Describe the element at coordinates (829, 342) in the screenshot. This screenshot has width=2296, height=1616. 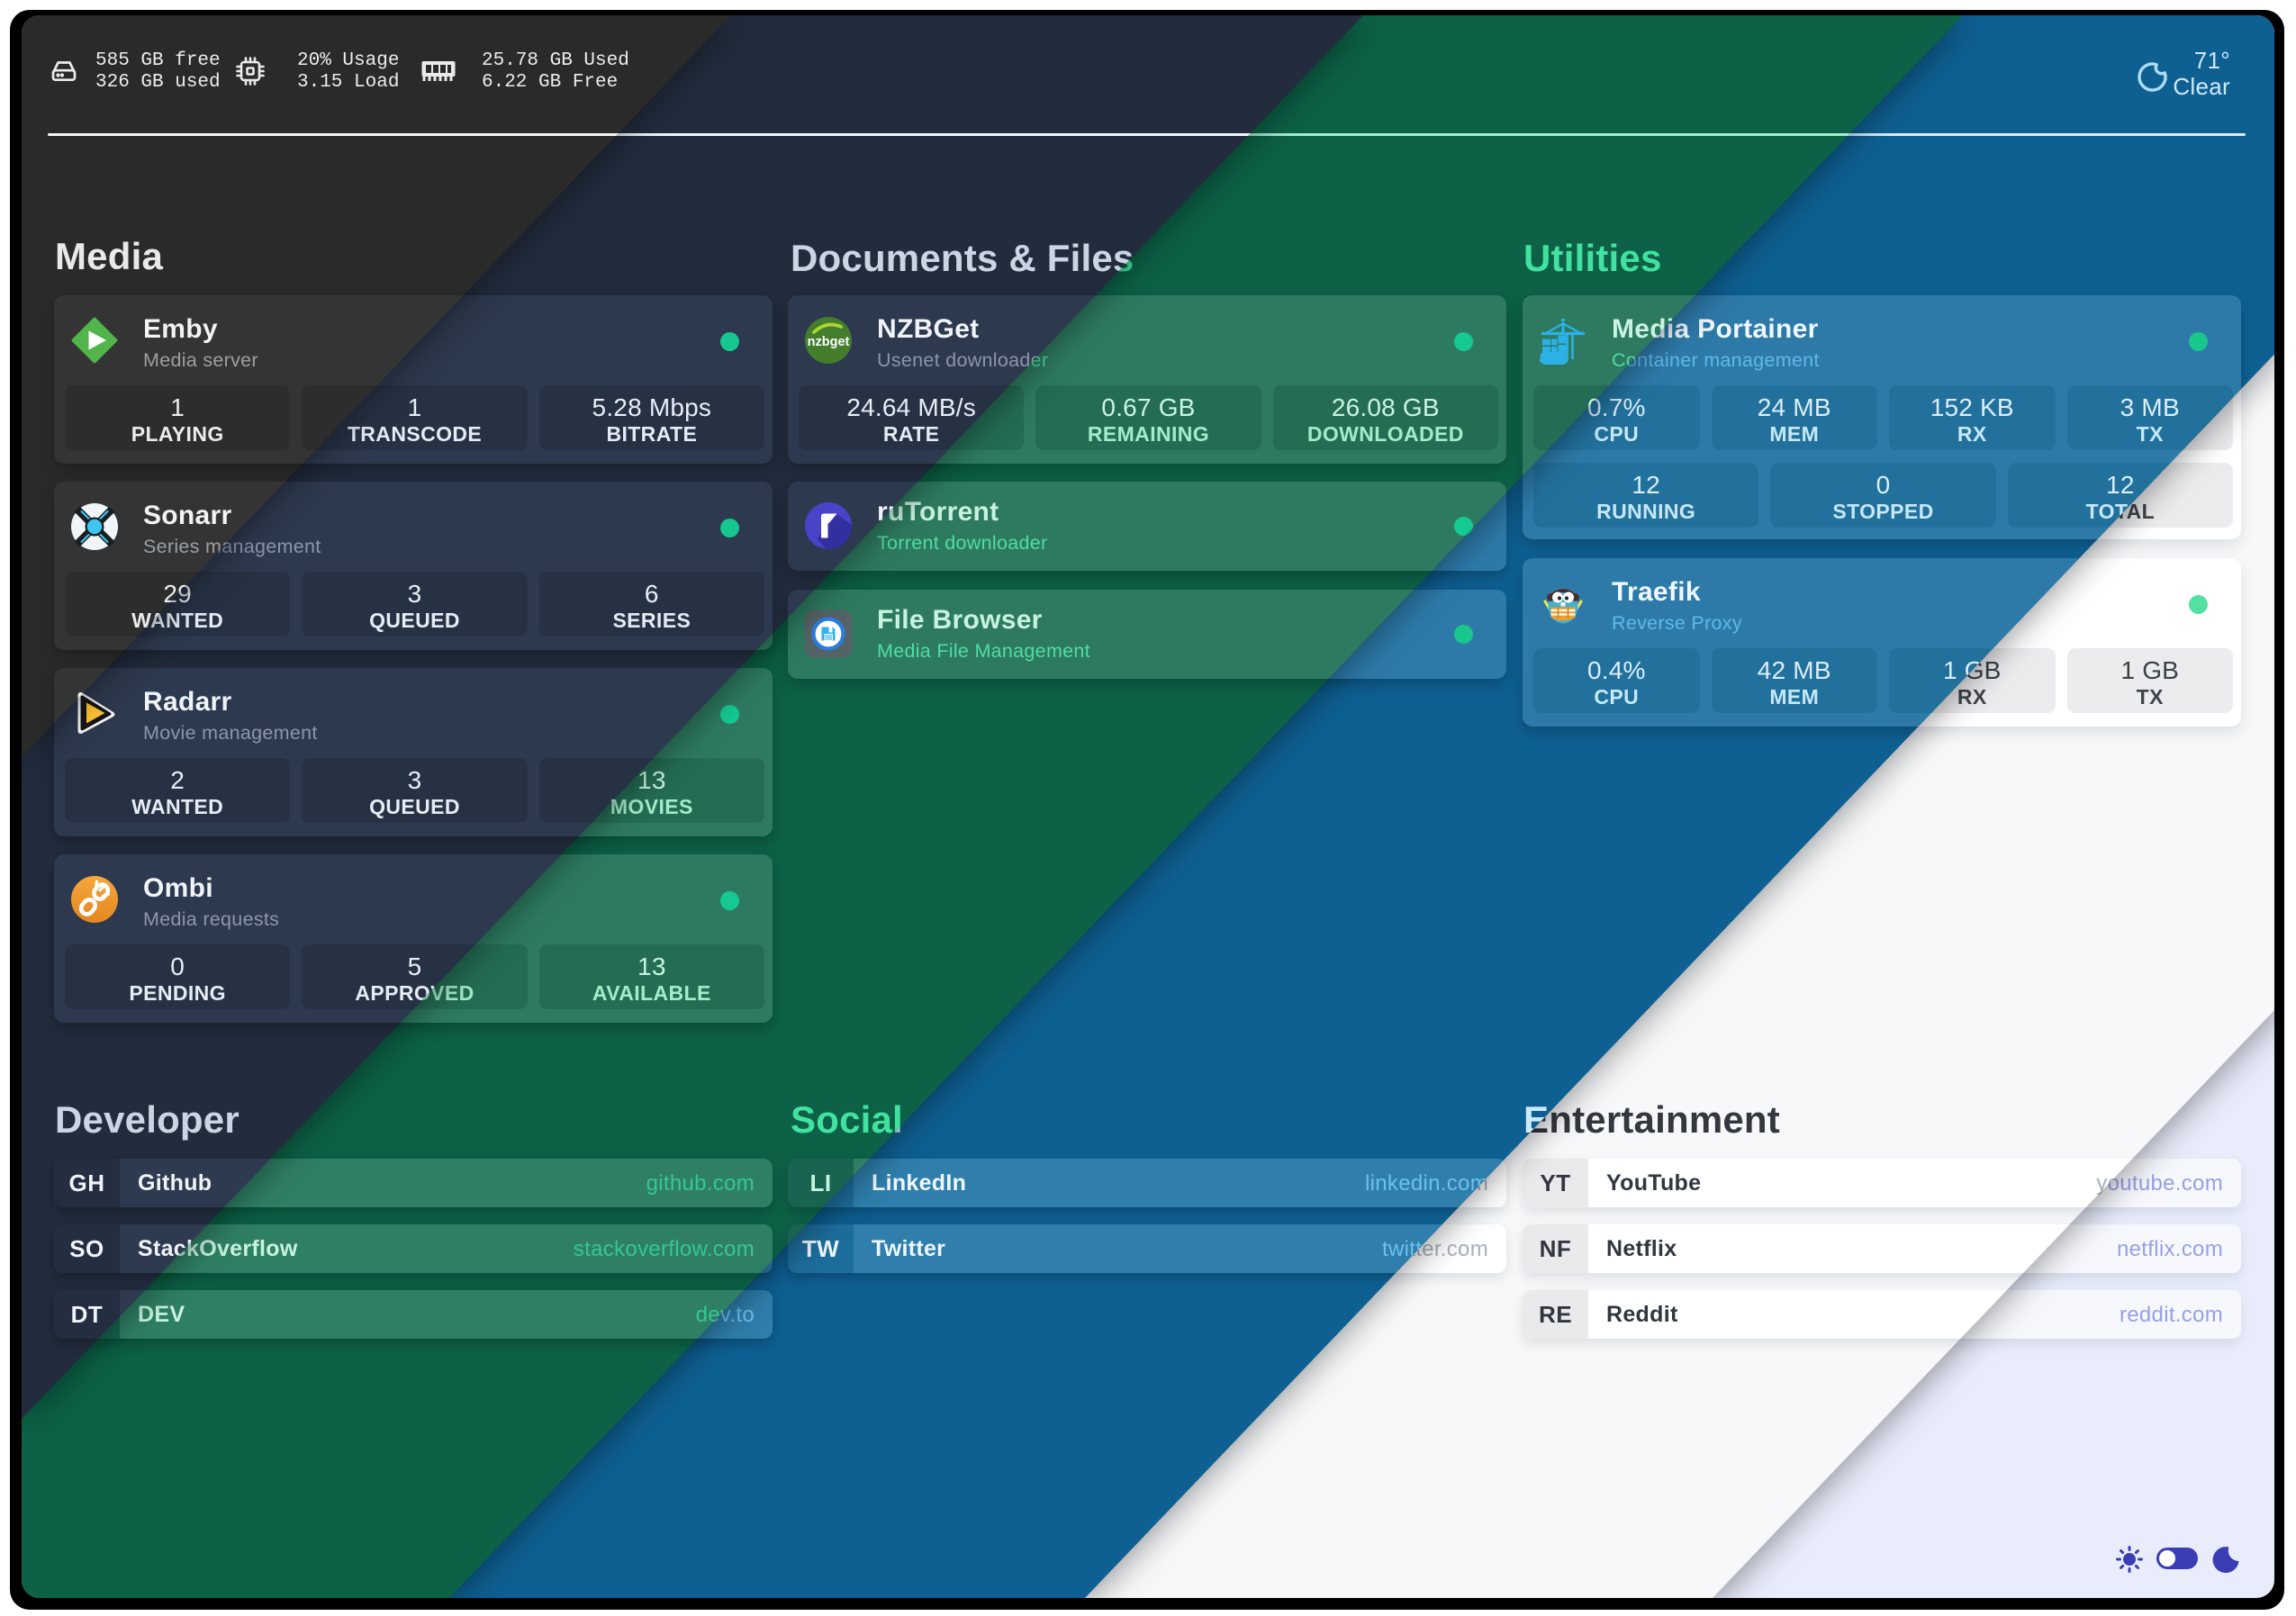
I see `svg-text: nzbget` at that location.